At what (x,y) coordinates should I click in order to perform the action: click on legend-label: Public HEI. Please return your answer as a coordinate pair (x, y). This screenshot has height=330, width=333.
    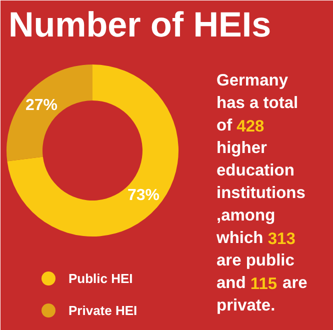
    Looking at the image, I should click on (100, 278).